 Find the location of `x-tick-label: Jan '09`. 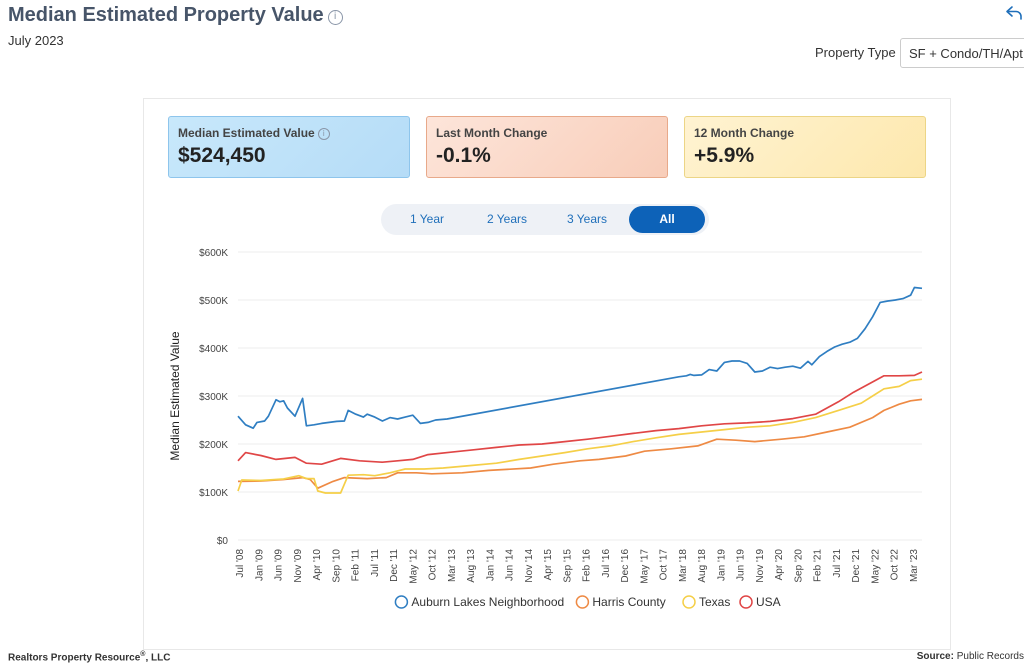

x-tick-label: Jan '09 is located at coordinates (259, 565).